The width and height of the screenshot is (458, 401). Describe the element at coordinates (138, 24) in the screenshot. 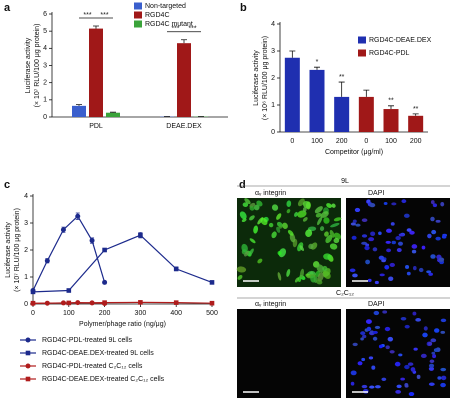

I see `legend-swatch` at that location.